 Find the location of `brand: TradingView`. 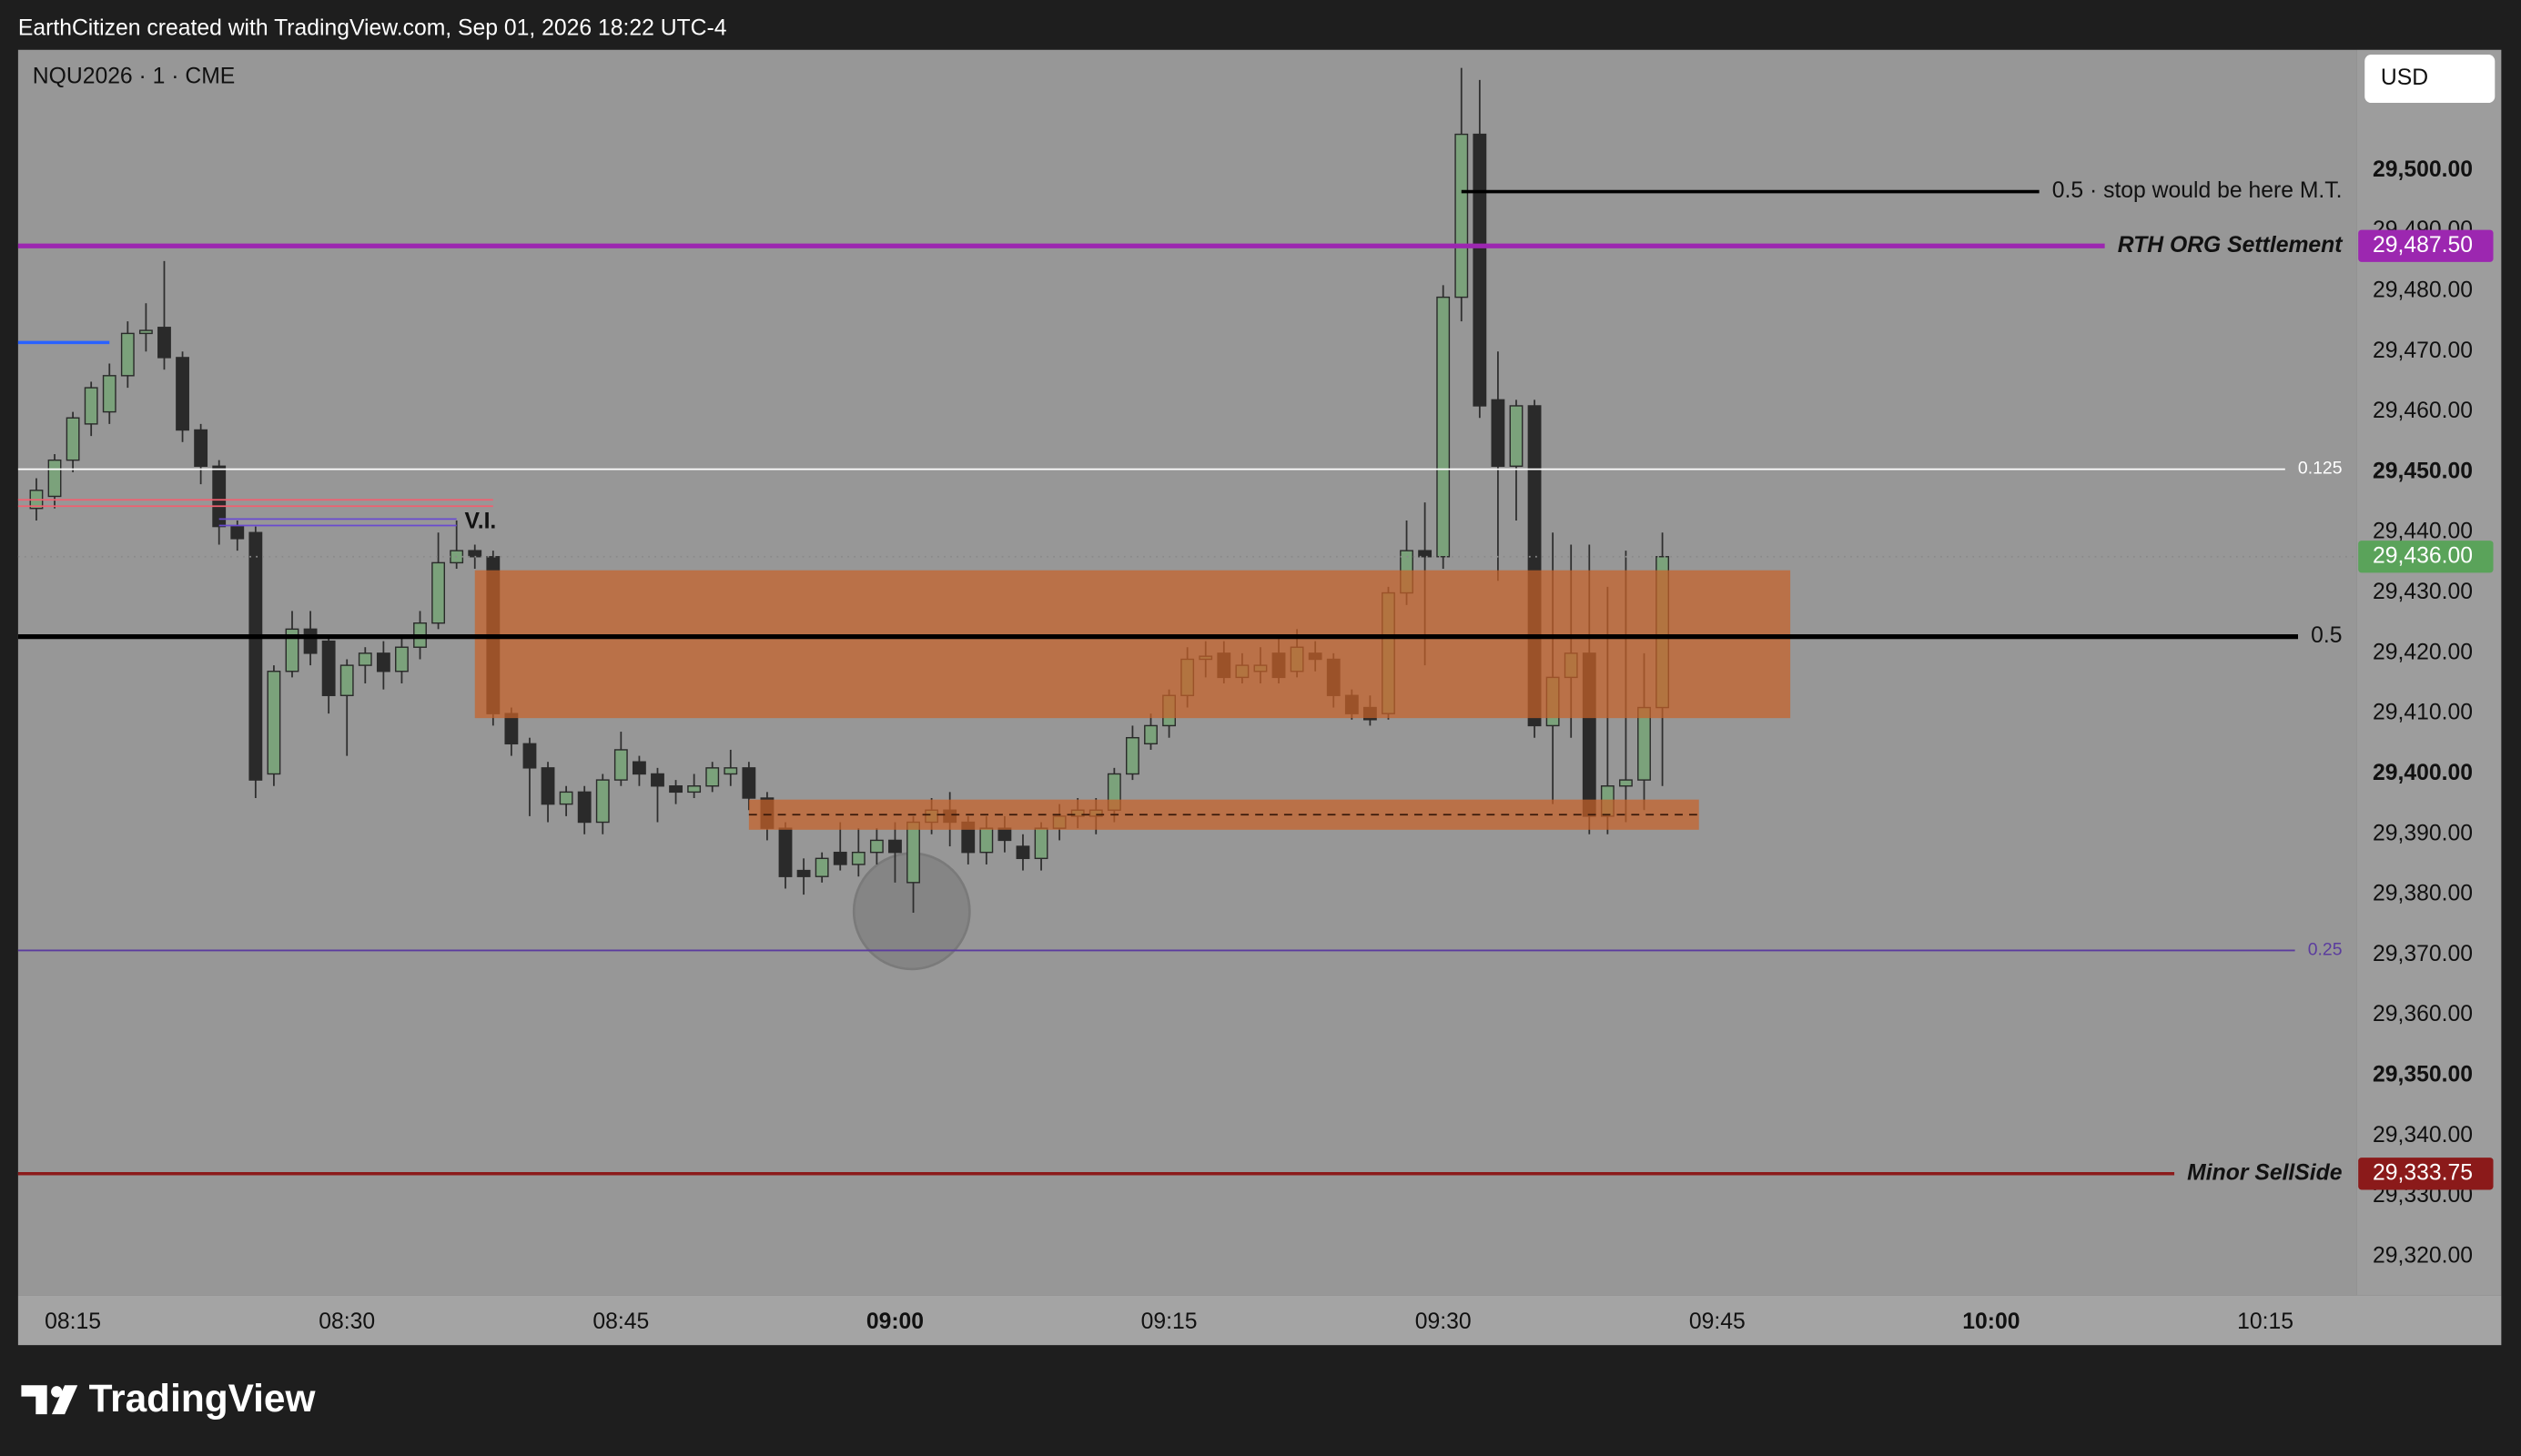

brand: TradingView is located at coordinates (203, 1399).